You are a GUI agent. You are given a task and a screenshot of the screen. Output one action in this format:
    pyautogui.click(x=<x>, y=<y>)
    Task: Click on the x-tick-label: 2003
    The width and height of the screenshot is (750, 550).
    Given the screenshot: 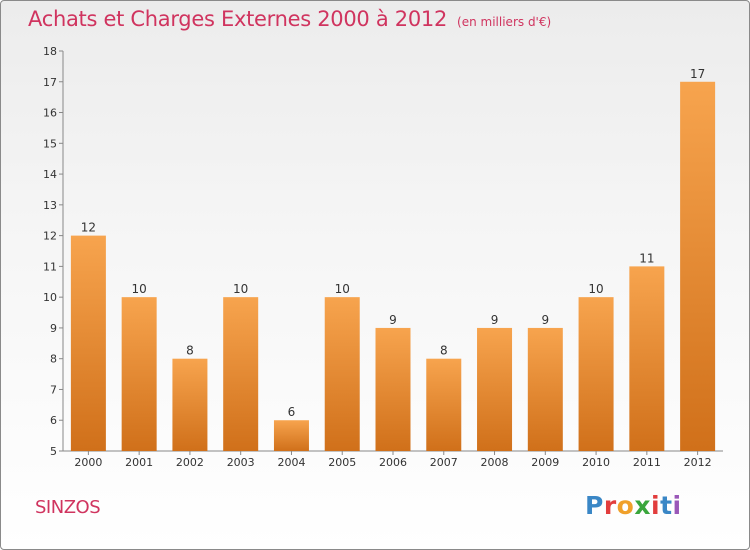 What is the action you would take?
    pyautogui.click(x=241, y=462)
    